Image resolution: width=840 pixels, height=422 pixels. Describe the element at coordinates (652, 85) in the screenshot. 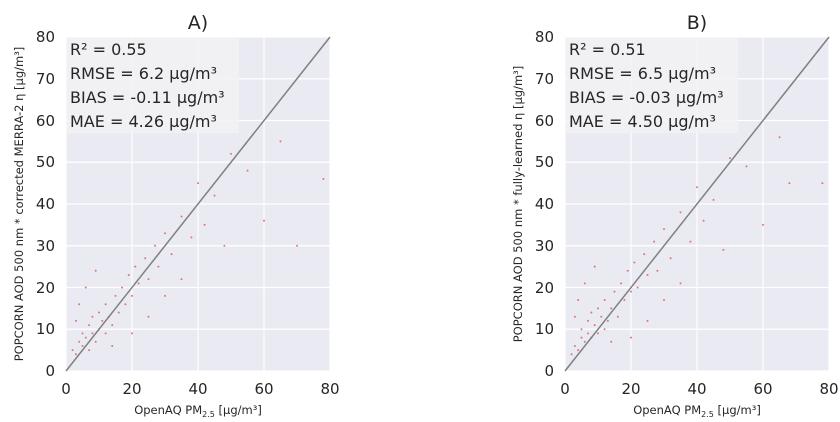

I see `panel-b-stat-background` at that location.